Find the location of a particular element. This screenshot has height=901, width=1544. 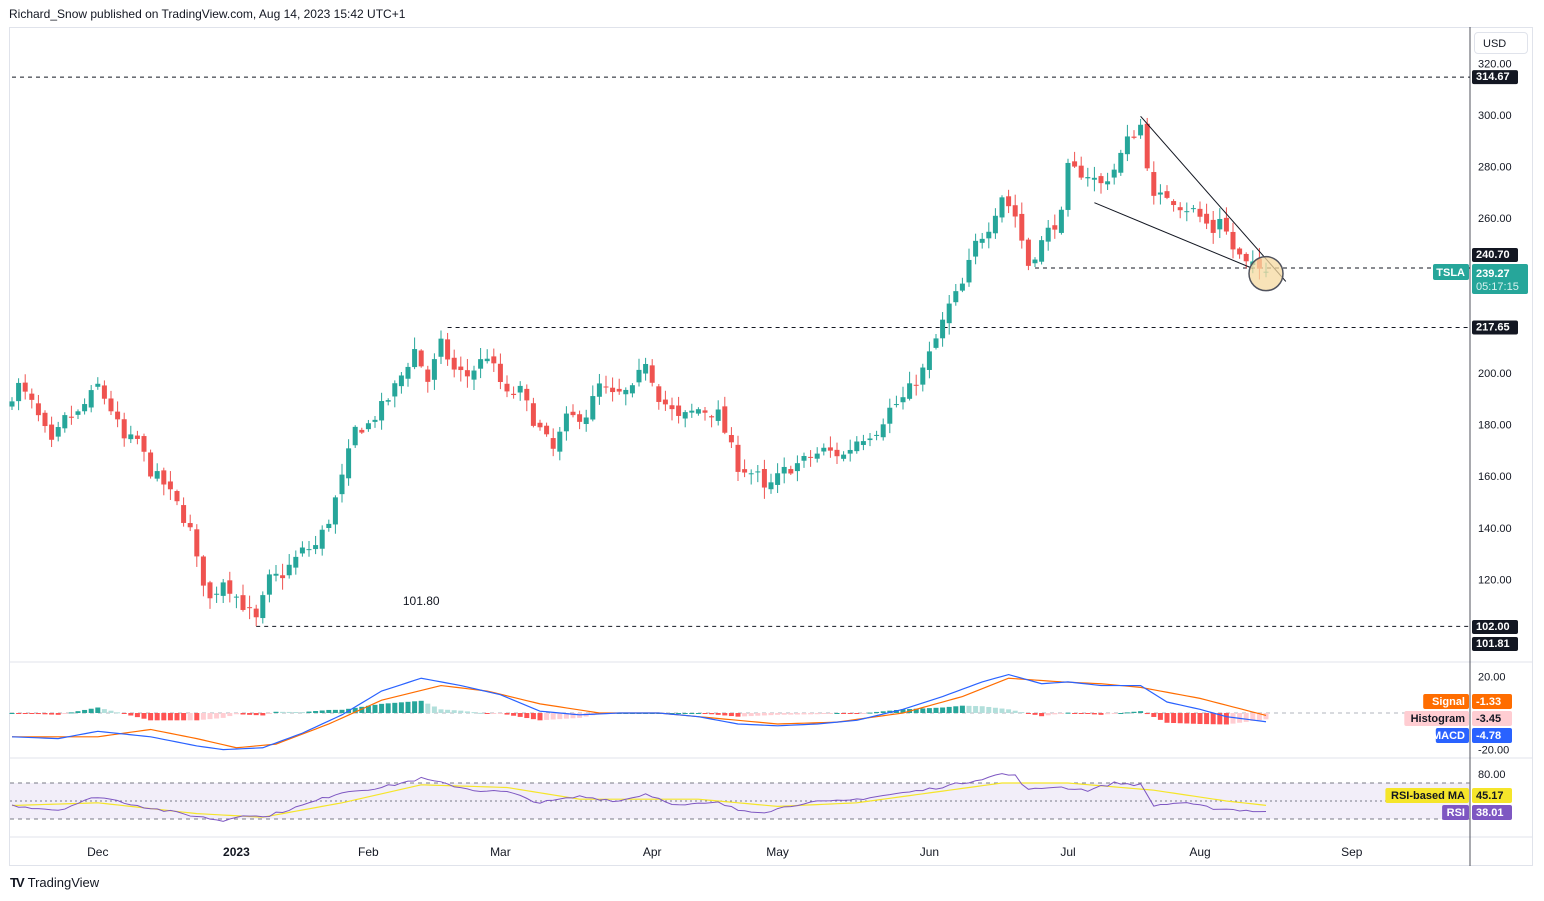

macd-line is located at coordinates (639, 712).